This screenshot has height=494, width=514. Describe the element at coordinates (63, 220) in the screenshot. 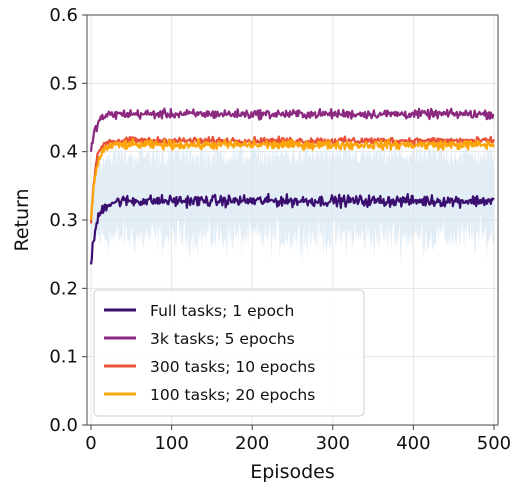

I see `y-tick-label: 0.3` at that location.